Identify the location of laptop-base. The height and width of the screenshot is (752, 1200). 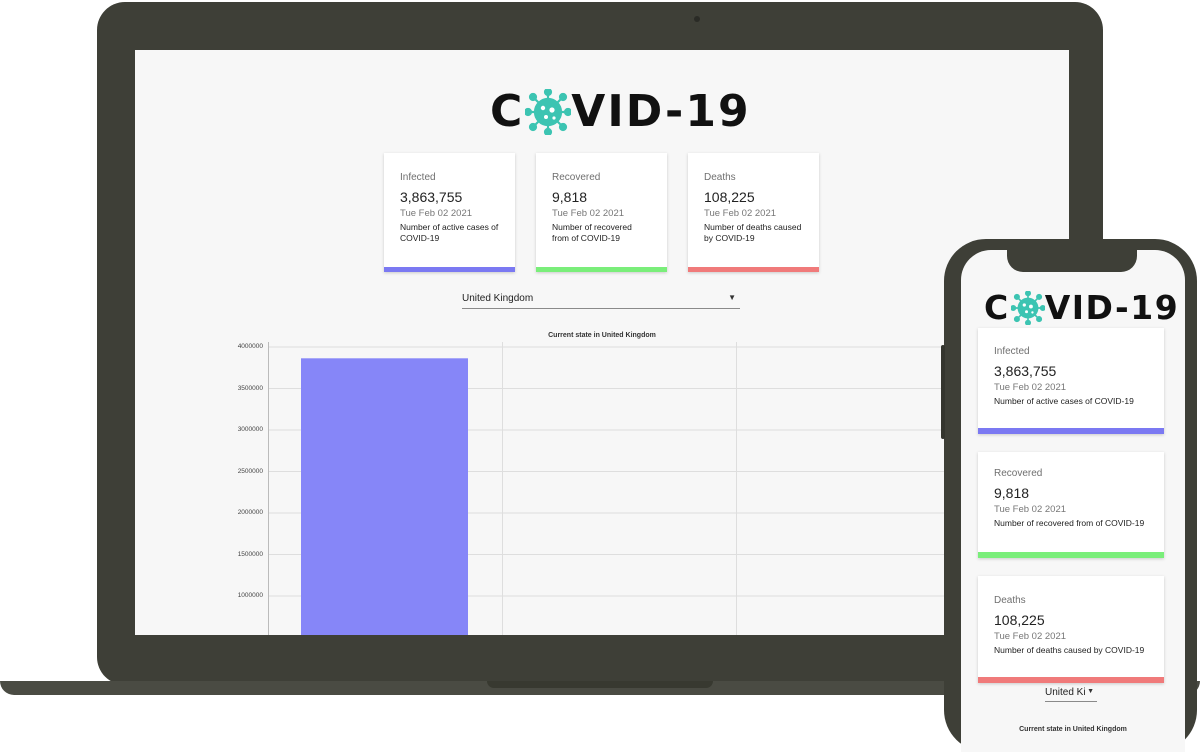
(600, 688).